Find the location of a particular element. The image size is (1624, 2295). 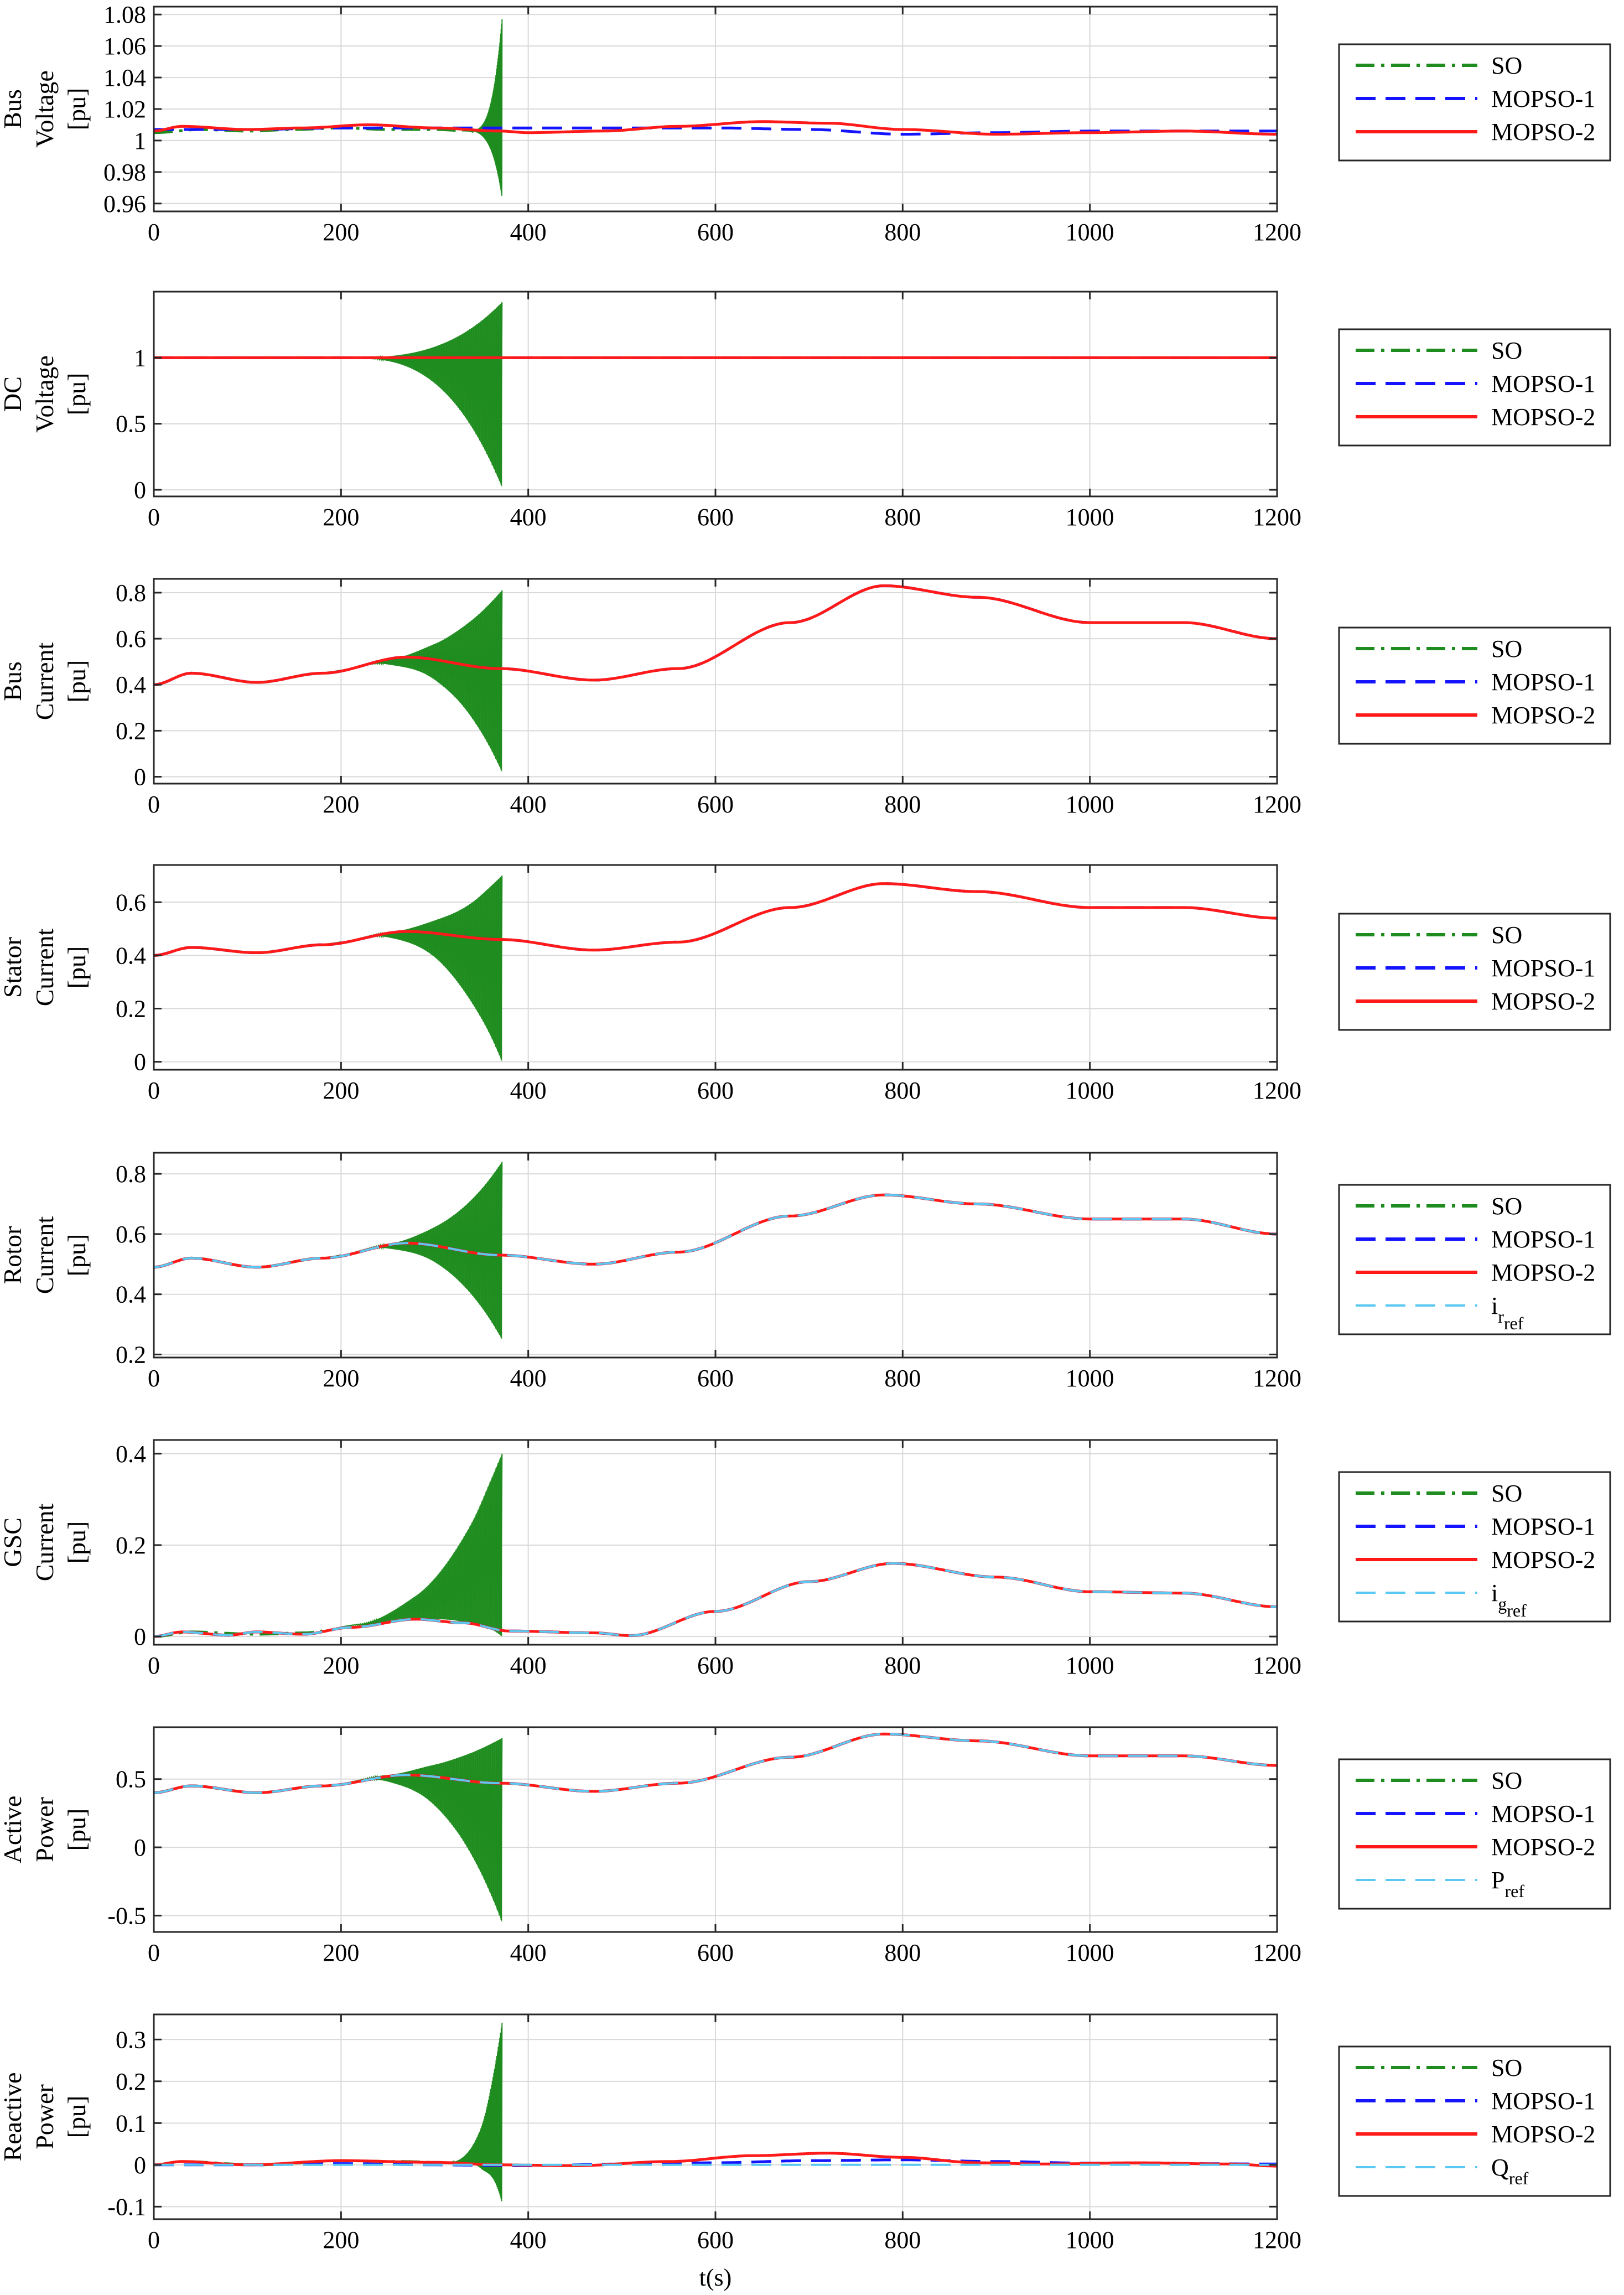

series-MOPSO-1-line is located at coordinates (715, 131).